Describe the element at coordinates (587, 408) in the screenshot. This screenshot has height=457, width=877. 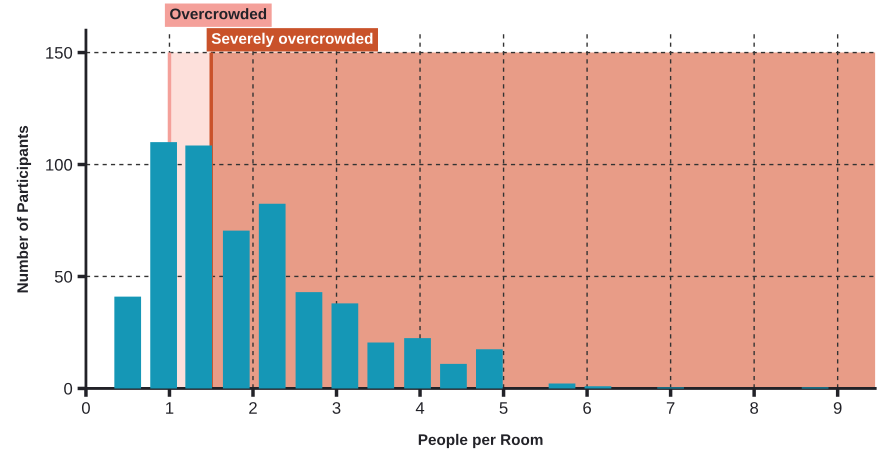
I see `x-tick-label: 6` at that location.